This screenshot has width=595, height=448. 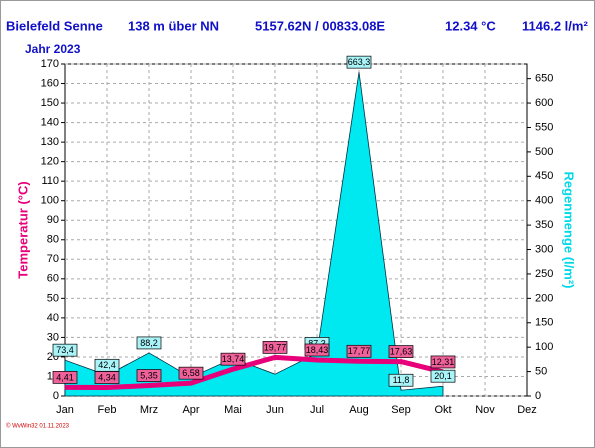 I want to click on y-tick-label: 110, so click(x=50, y=181).